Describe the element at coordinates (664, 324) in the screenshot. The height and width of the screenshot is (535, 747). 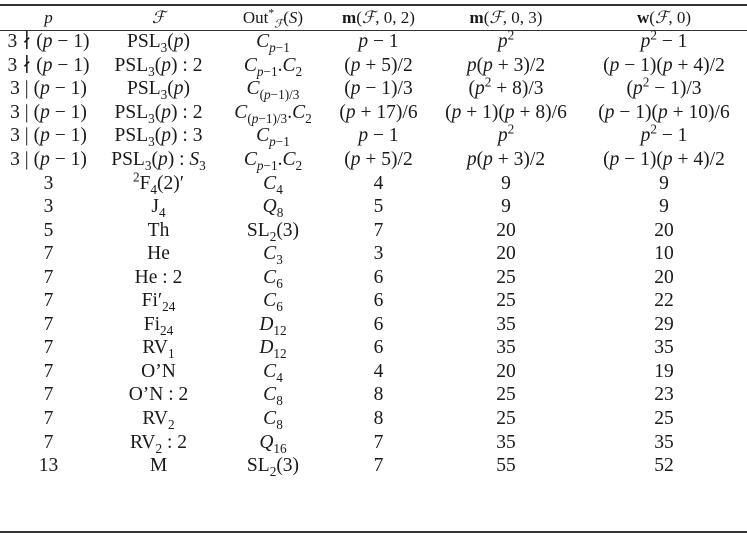
I see `cell-w-0: 29` at that location.